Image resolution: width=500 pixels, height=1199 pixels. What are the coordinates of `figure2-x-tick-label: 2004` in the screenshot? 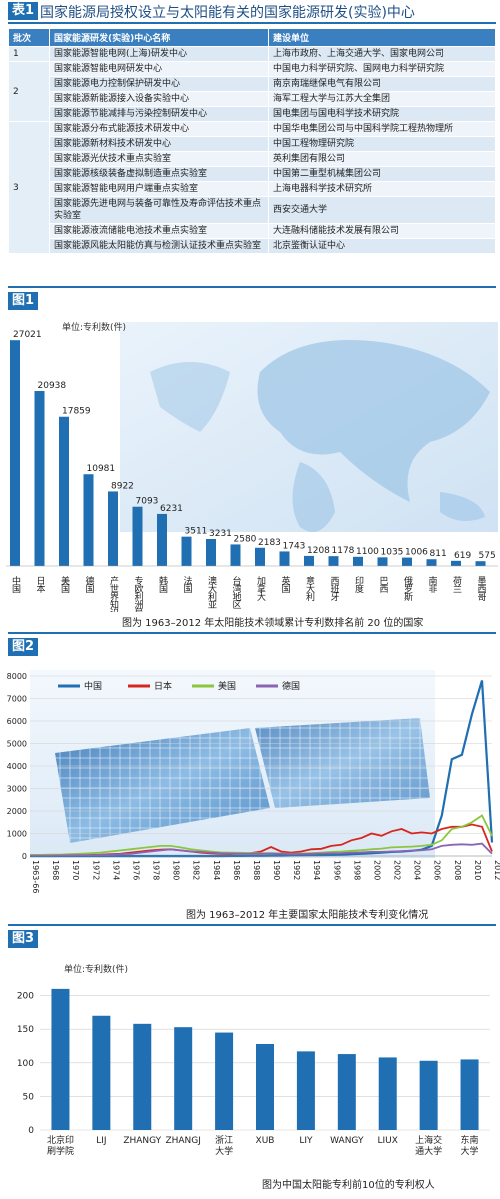 It's located at (417, 870).